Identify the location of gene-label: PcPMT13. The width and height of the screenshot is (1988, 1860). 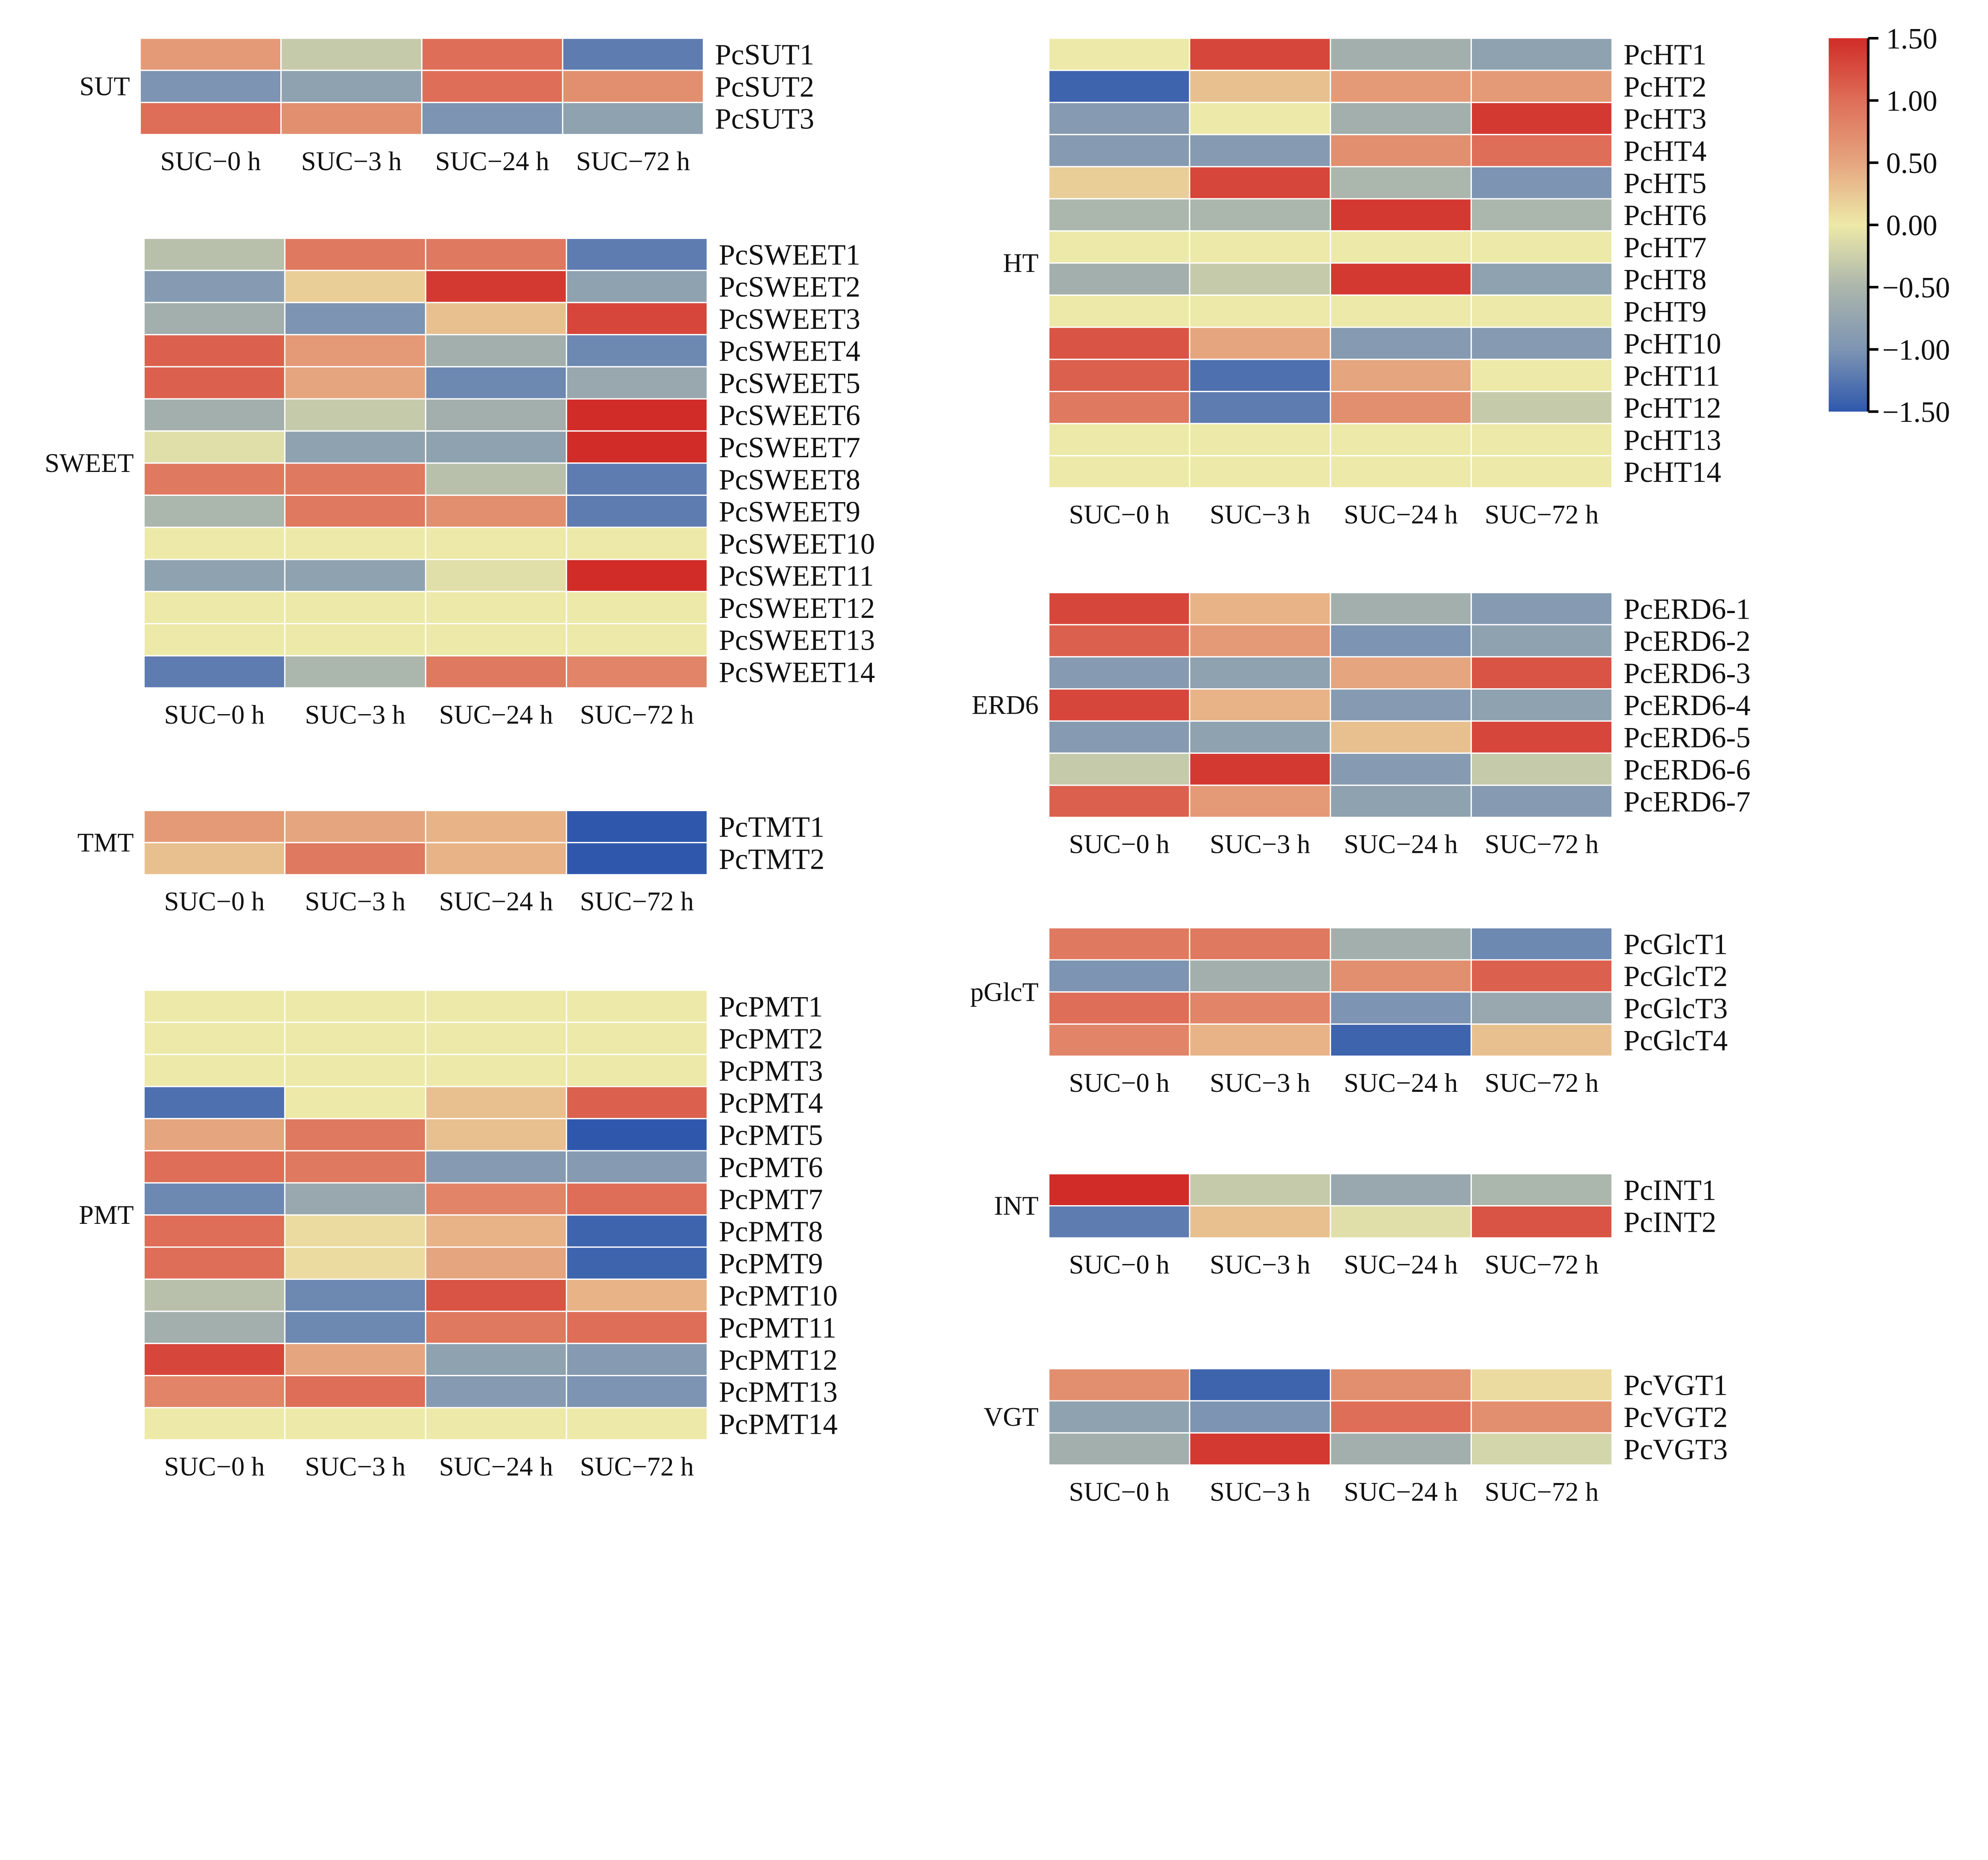
(778, 1392).